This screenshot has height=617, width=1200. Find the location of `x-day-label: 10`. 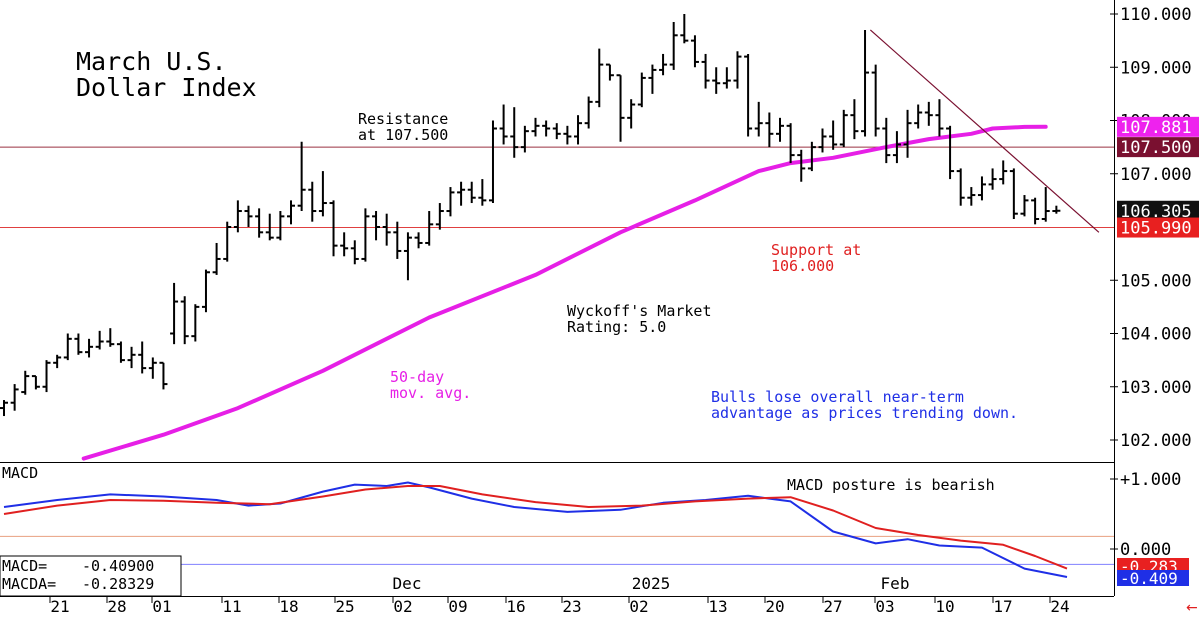

x-day-label: 10 is located at coordinates (944, 606).